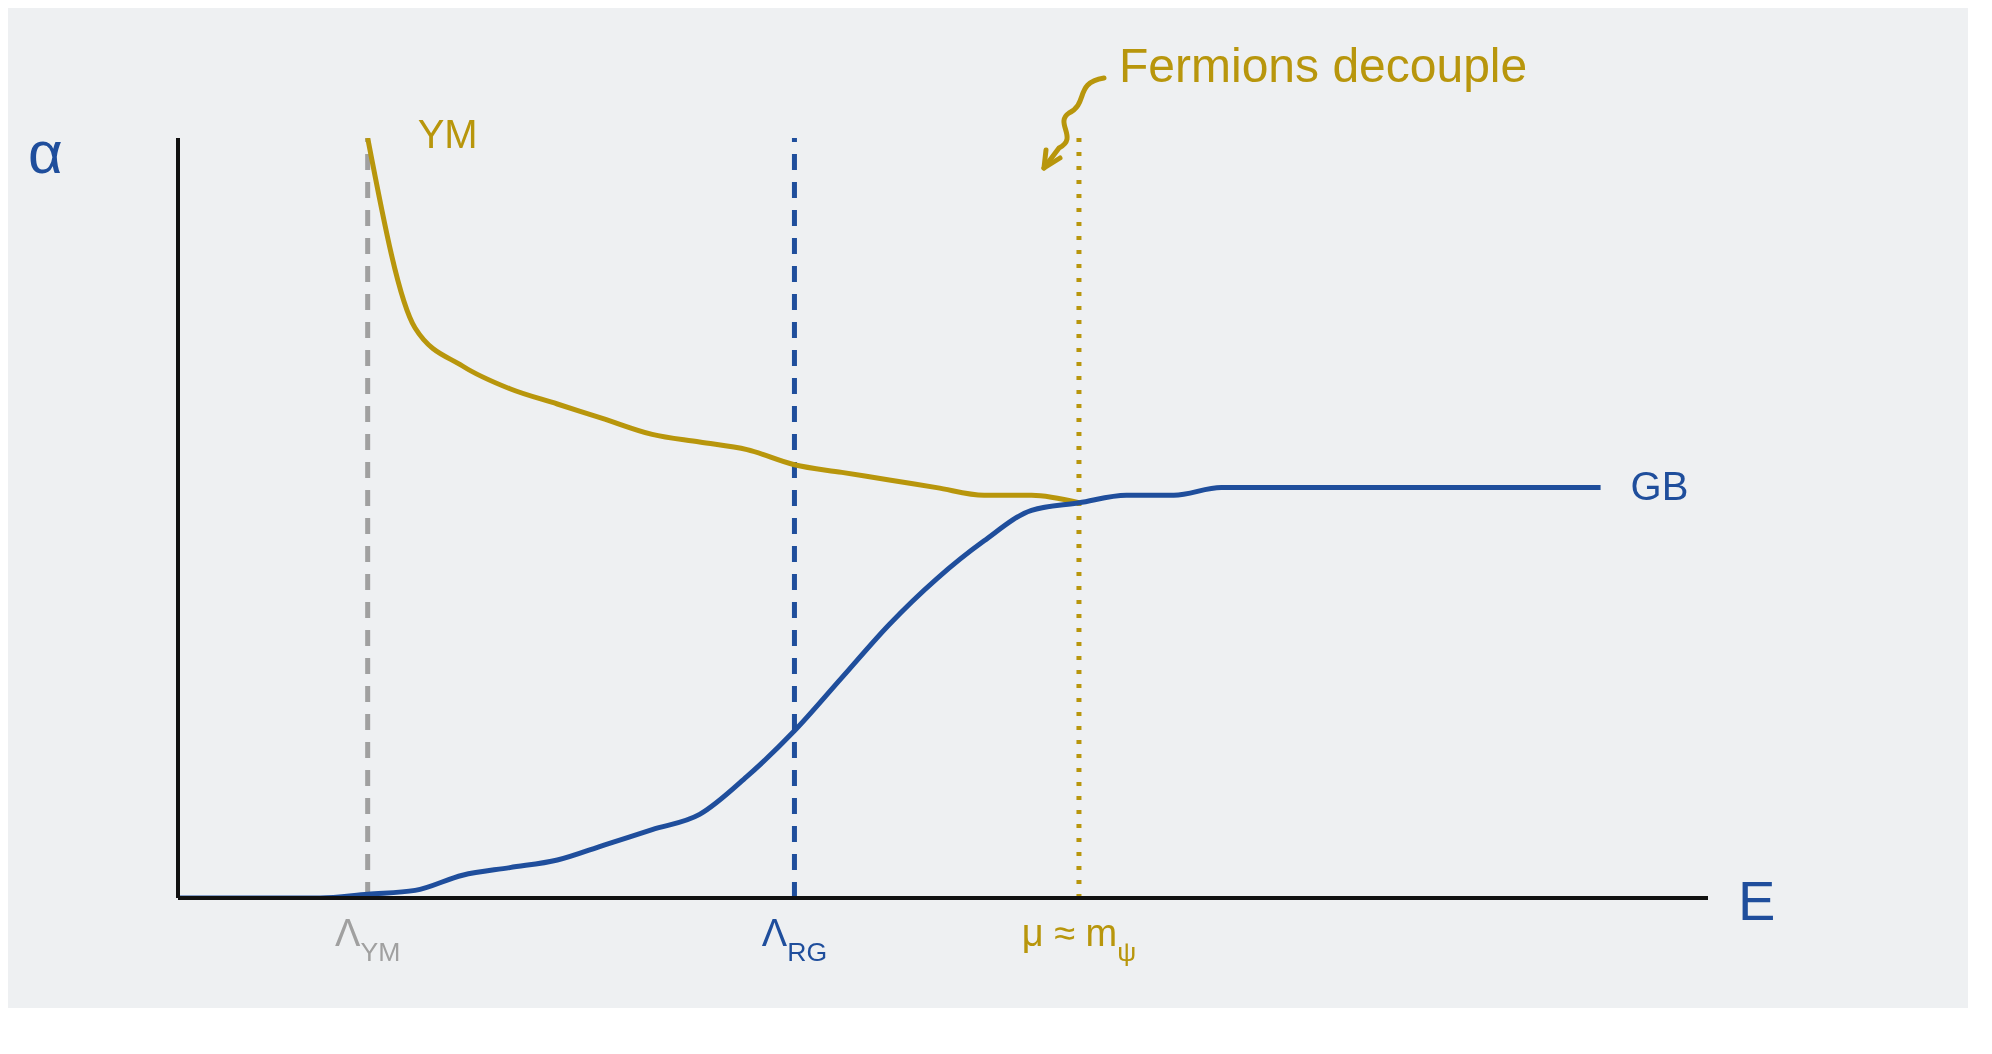  Describe the element at coordinates (368, 939) in the screenshot. I see `x-tick-label: Λ$_{YM}$` at that location.